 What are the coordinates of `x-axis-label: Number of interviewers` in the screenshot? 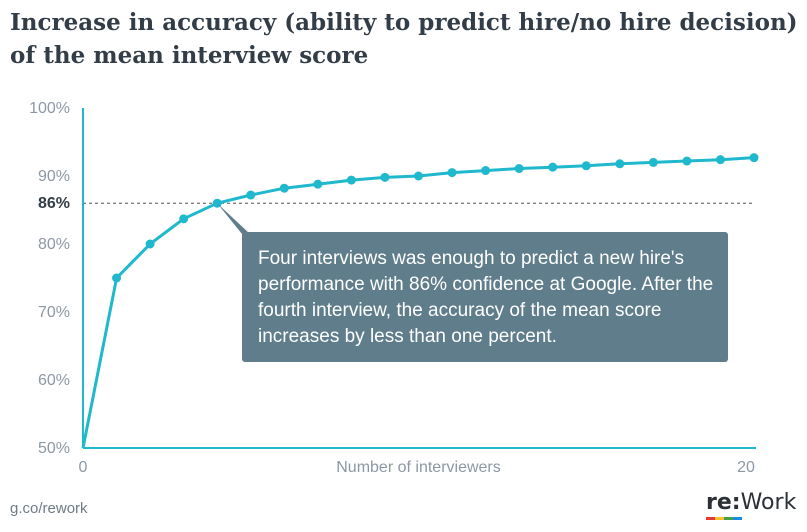 It's located at (418, 467).